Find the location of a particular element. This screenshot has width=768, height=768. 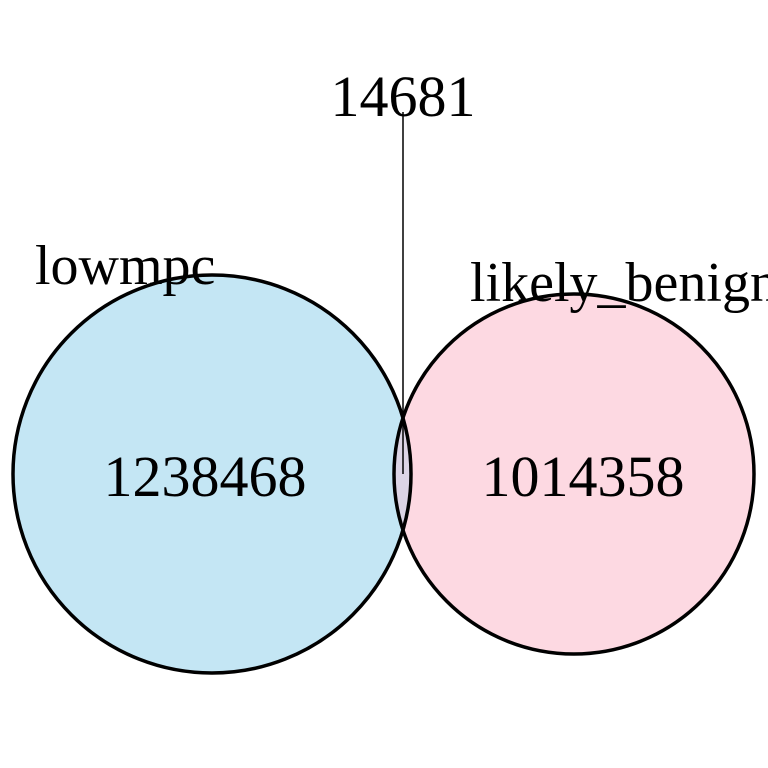

set-a-label: lowmpc is located at coordinates (125, 266).